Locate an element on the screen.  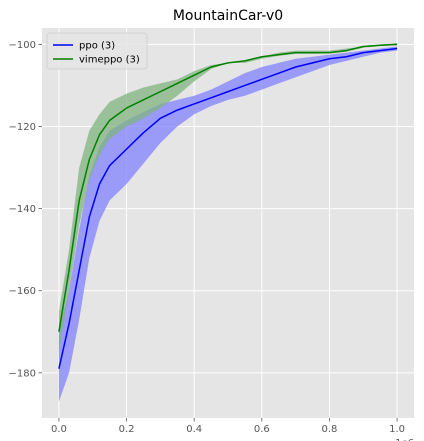
y-tick-label: −180 is located at coordinates (22, 373).